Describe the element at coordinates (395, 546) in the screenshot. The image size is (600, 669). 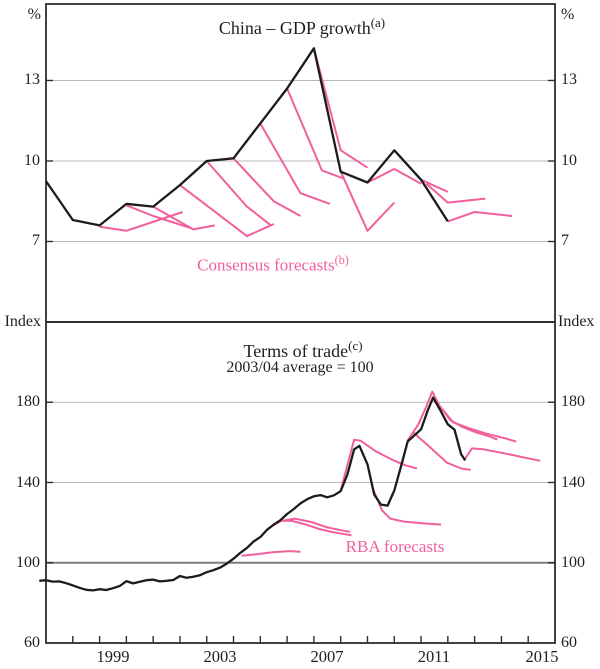
I see `rba-forecasts-annotation: RBA forecasts` at that location.